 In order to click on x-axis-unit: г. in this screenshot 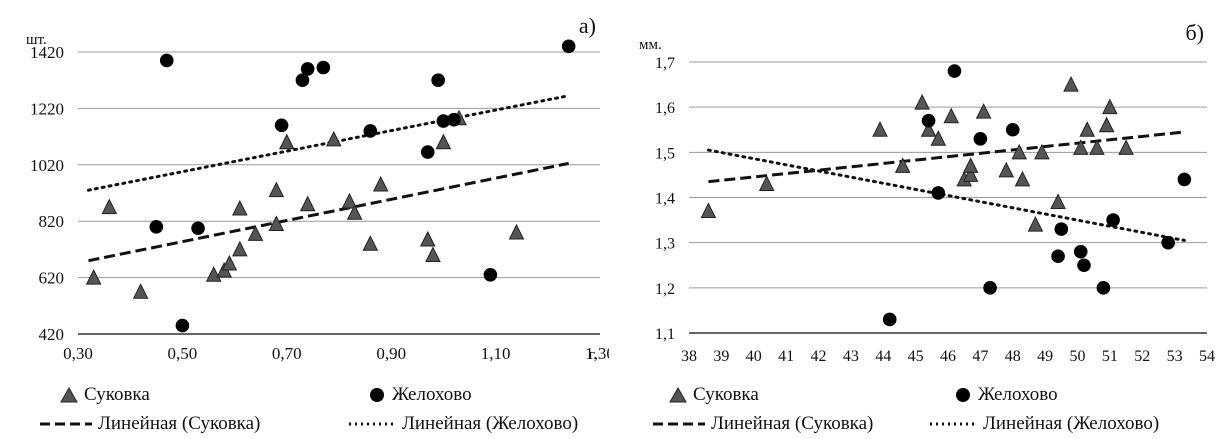, I will do `click(593, 355)`.